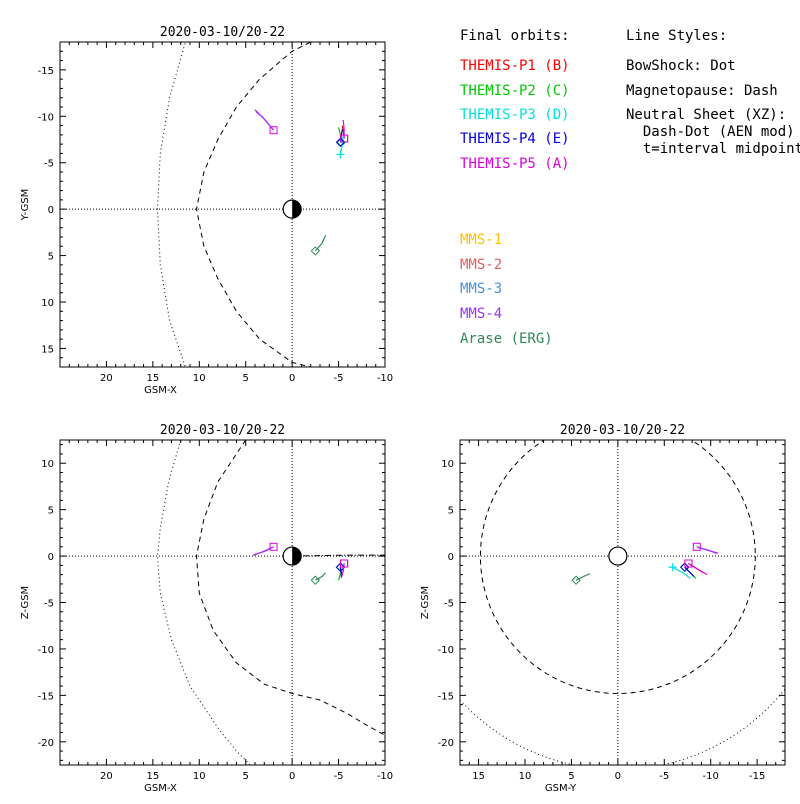 This screenshot has width=800, height=804. Describe the element at coordinates (681, 66) in the screenshot. I see `style-bowshock: BowShock: Dot` at that location.